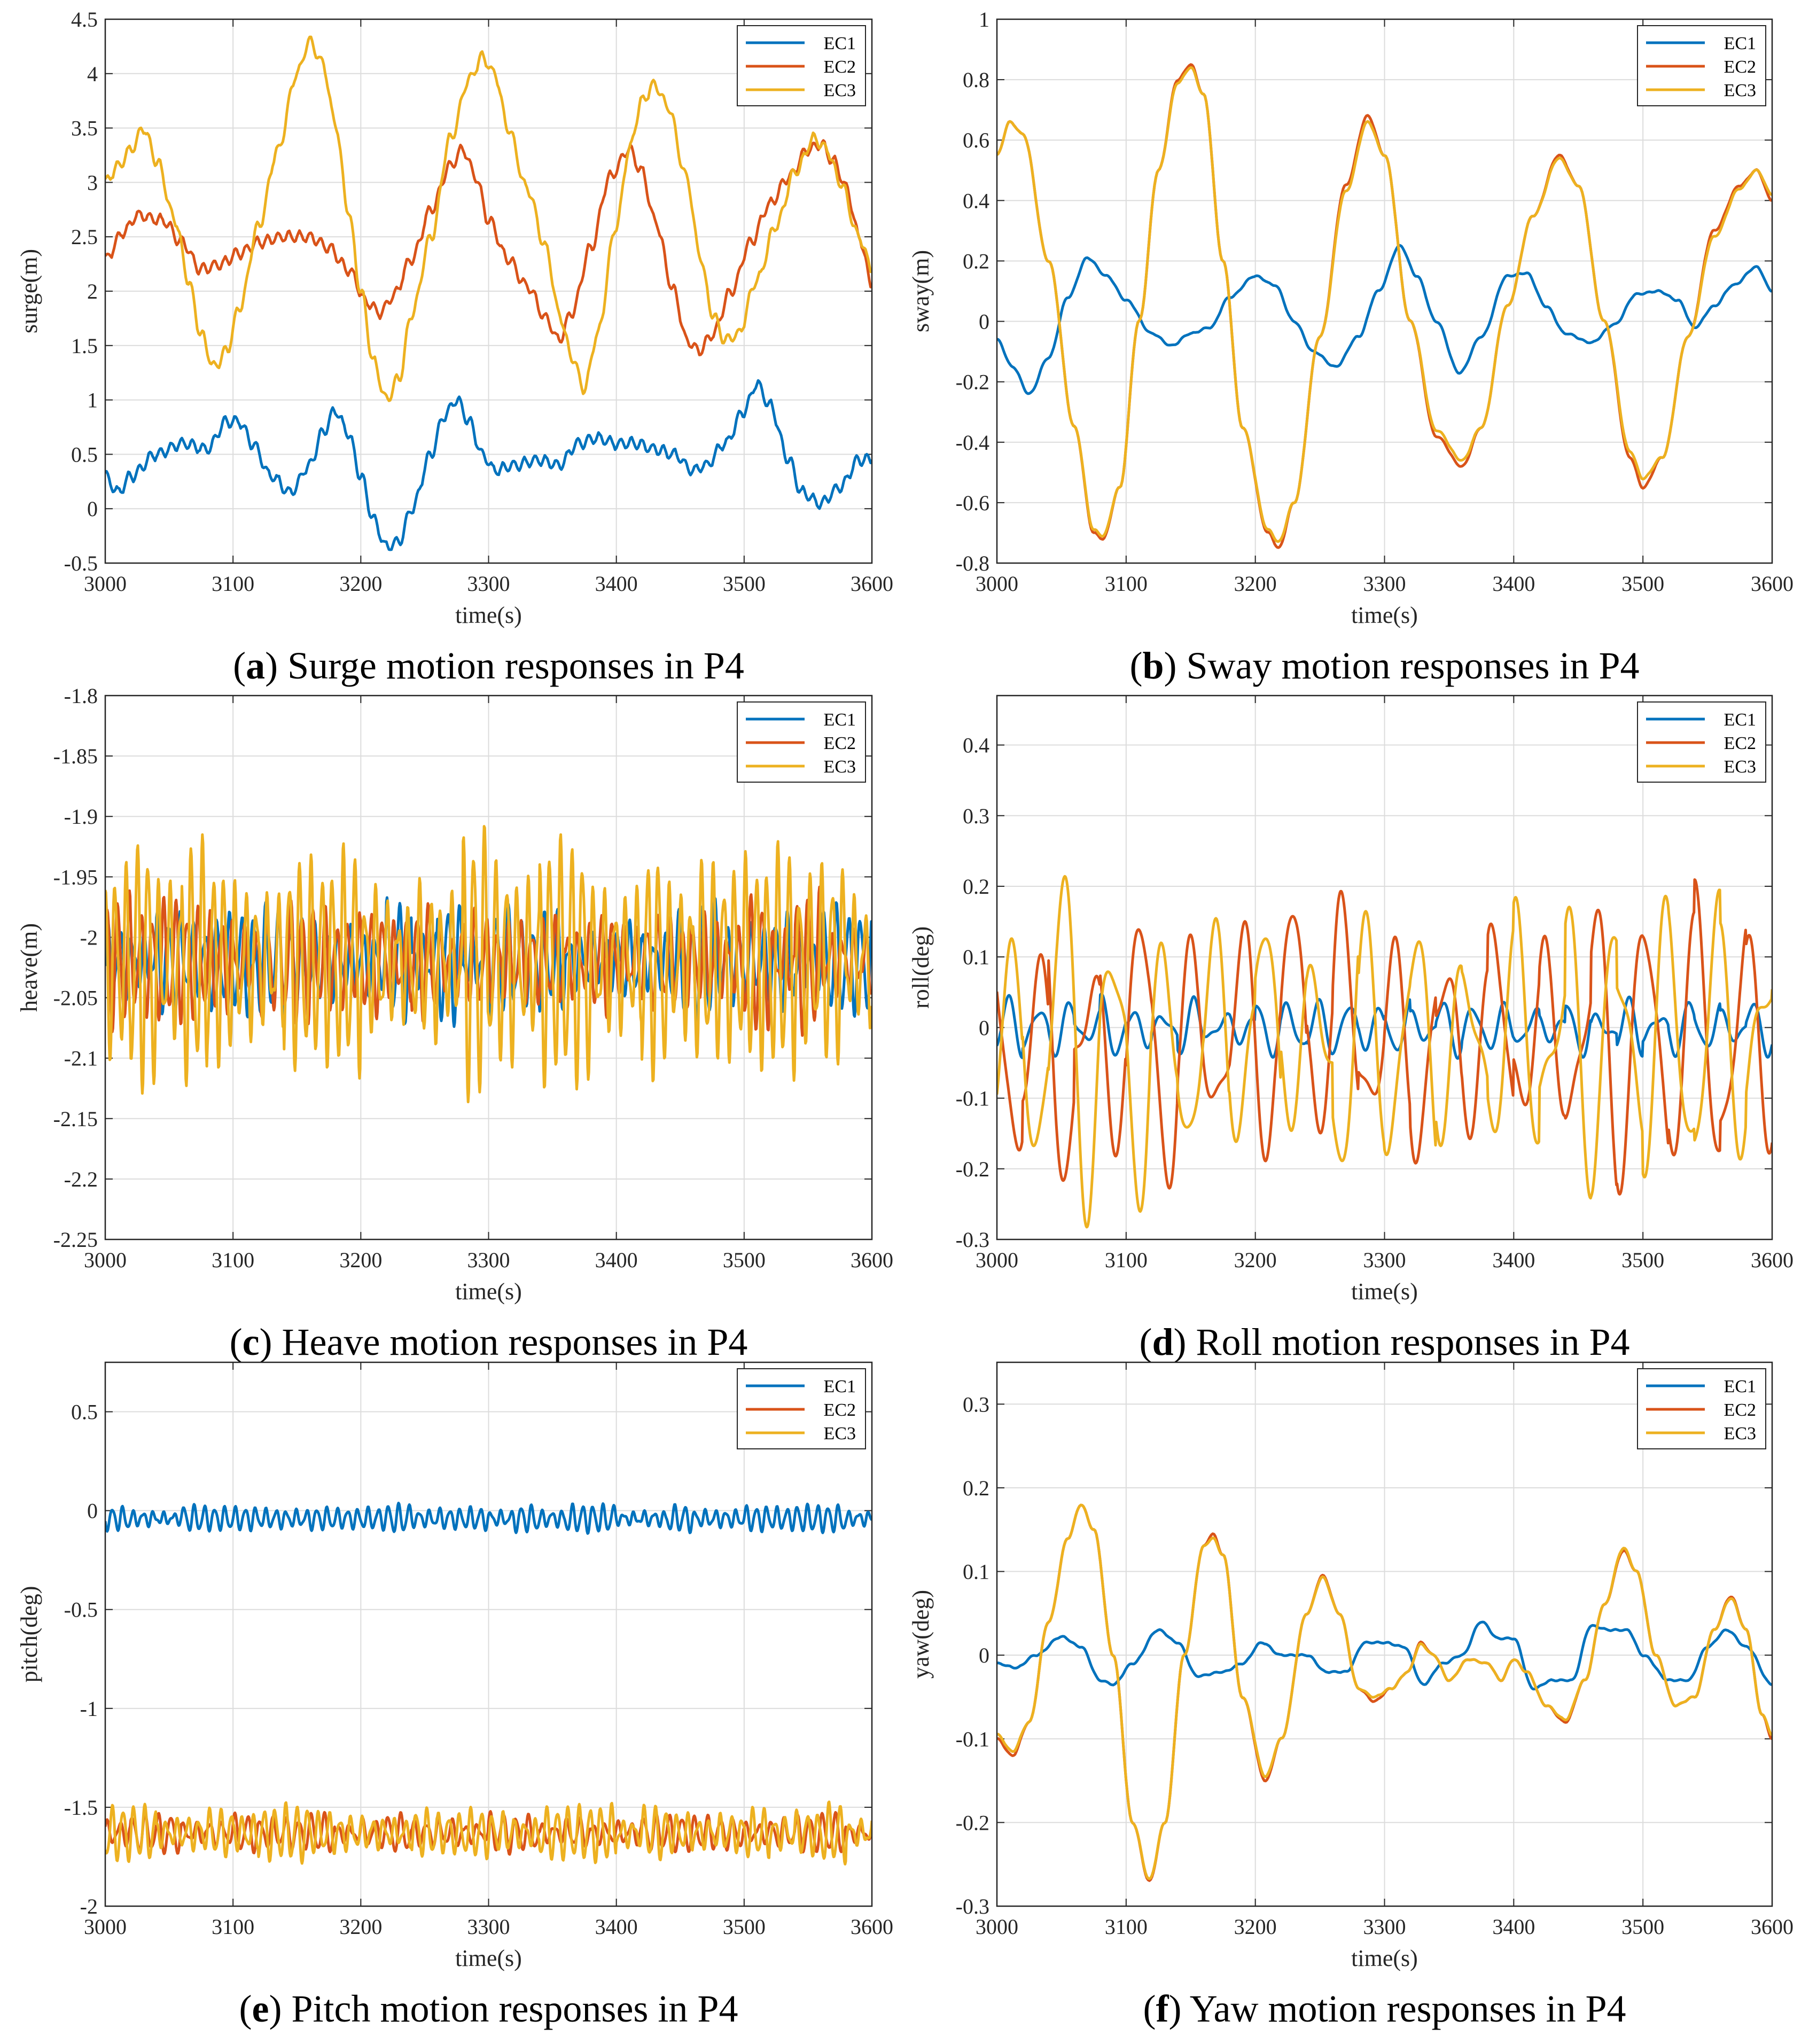  What do you see at coordinates (75, 877) in the screenshot?
I see `y-tick-label: -1.95` at bounding box center [75, 877].